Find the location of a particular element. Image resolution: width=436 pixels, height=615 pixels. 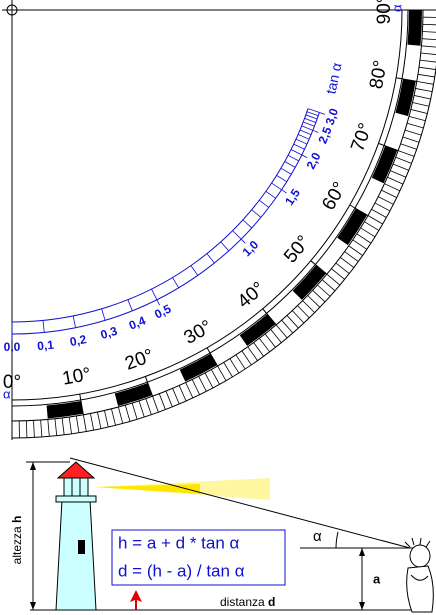

degree-label: 80° is located at coordinates (379, 75).